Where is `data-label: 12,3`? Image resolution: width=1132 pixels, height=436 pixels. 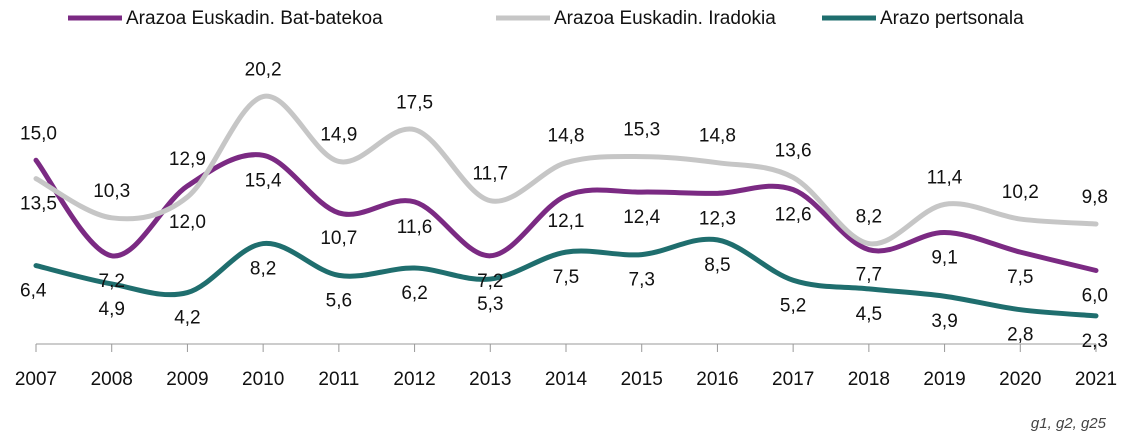 data-label: 12,3 is located at coordinates (717, 218).